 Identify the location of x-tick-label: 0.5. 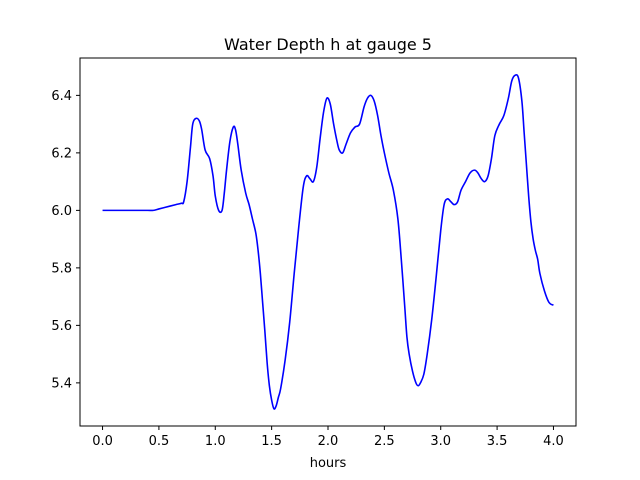
(159, 441).